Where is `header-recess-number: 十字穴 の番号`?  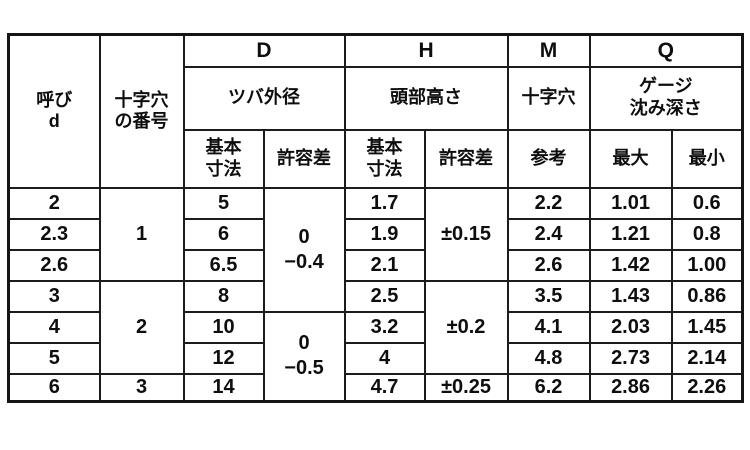
header-recess-number: 十字穴 の番号 is located at coordinates (141, 111).